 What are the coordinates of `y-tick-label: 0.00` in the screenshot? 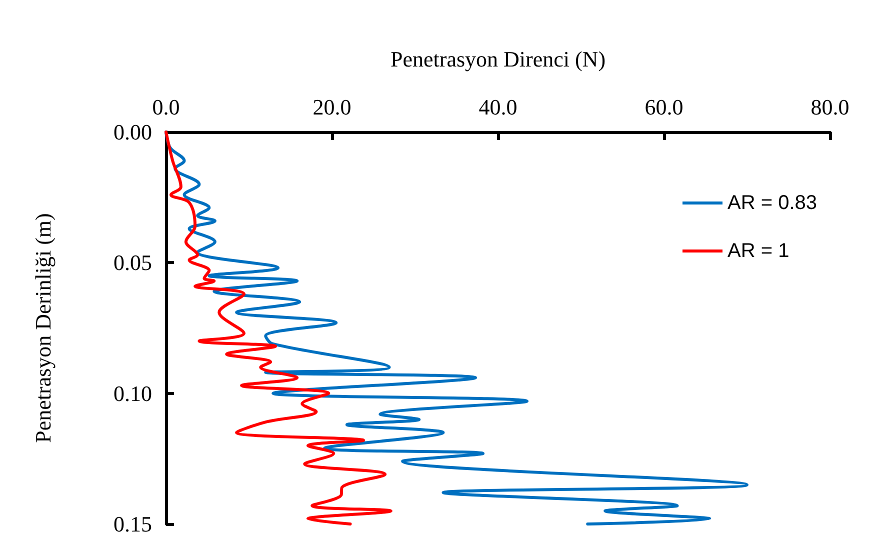 It's located at (133, 132).